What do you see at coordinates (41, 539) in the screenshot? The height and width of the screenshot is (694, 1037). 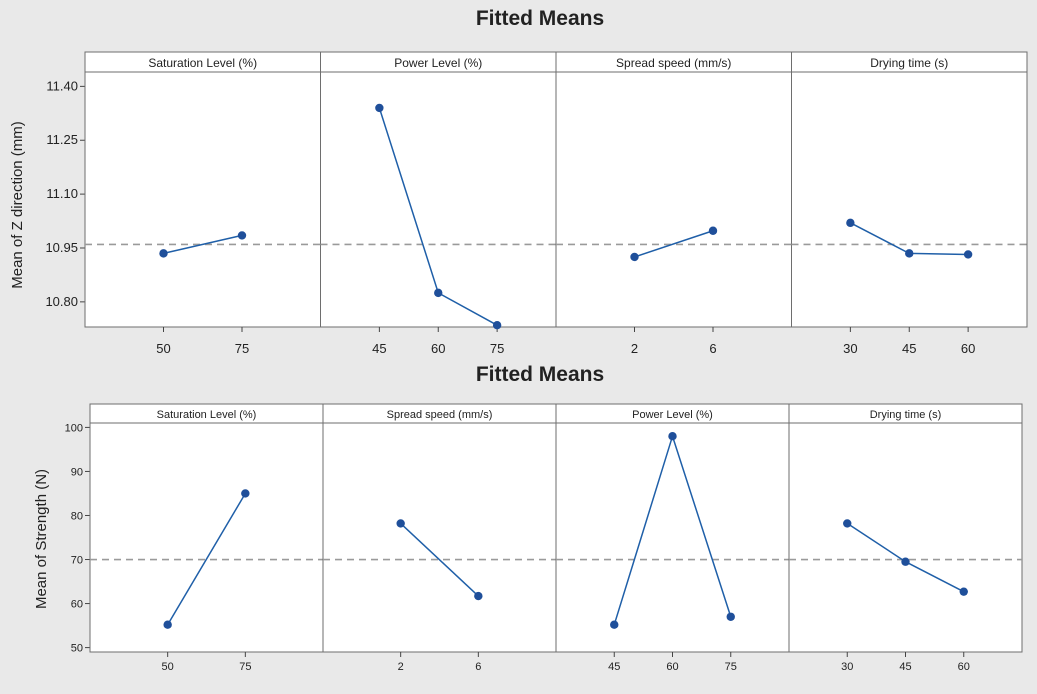 I see `y-axis-label: Mean of Strength (N)` at bounding box center [41, 539].